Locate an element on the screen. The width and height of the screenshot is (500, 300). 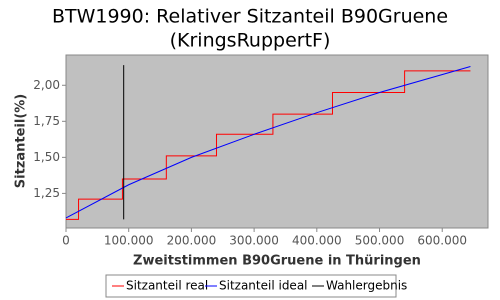
legend-label: Sitzanteil ideal is located at coordinates (263, 286).